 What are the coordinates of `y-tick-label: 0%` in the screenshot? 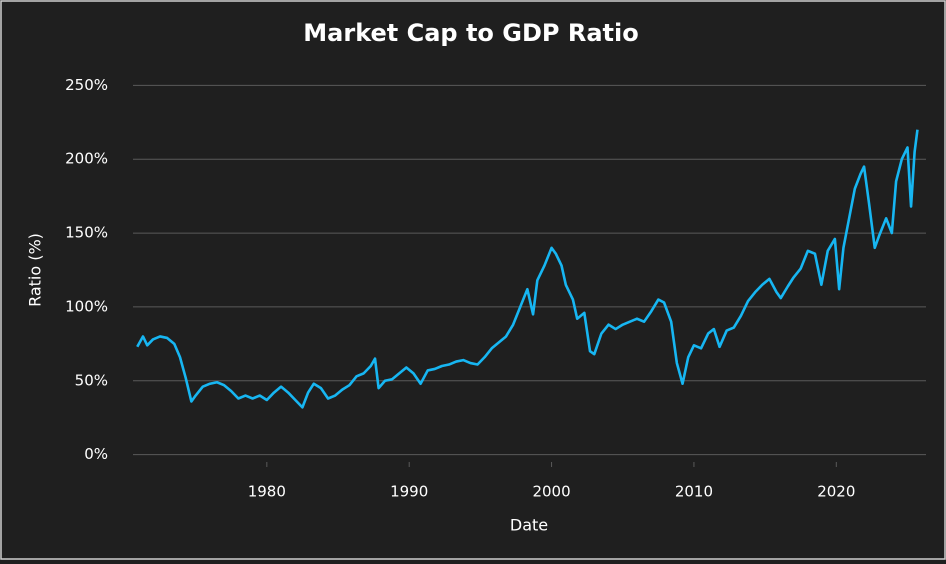 It's located at (96, 454).